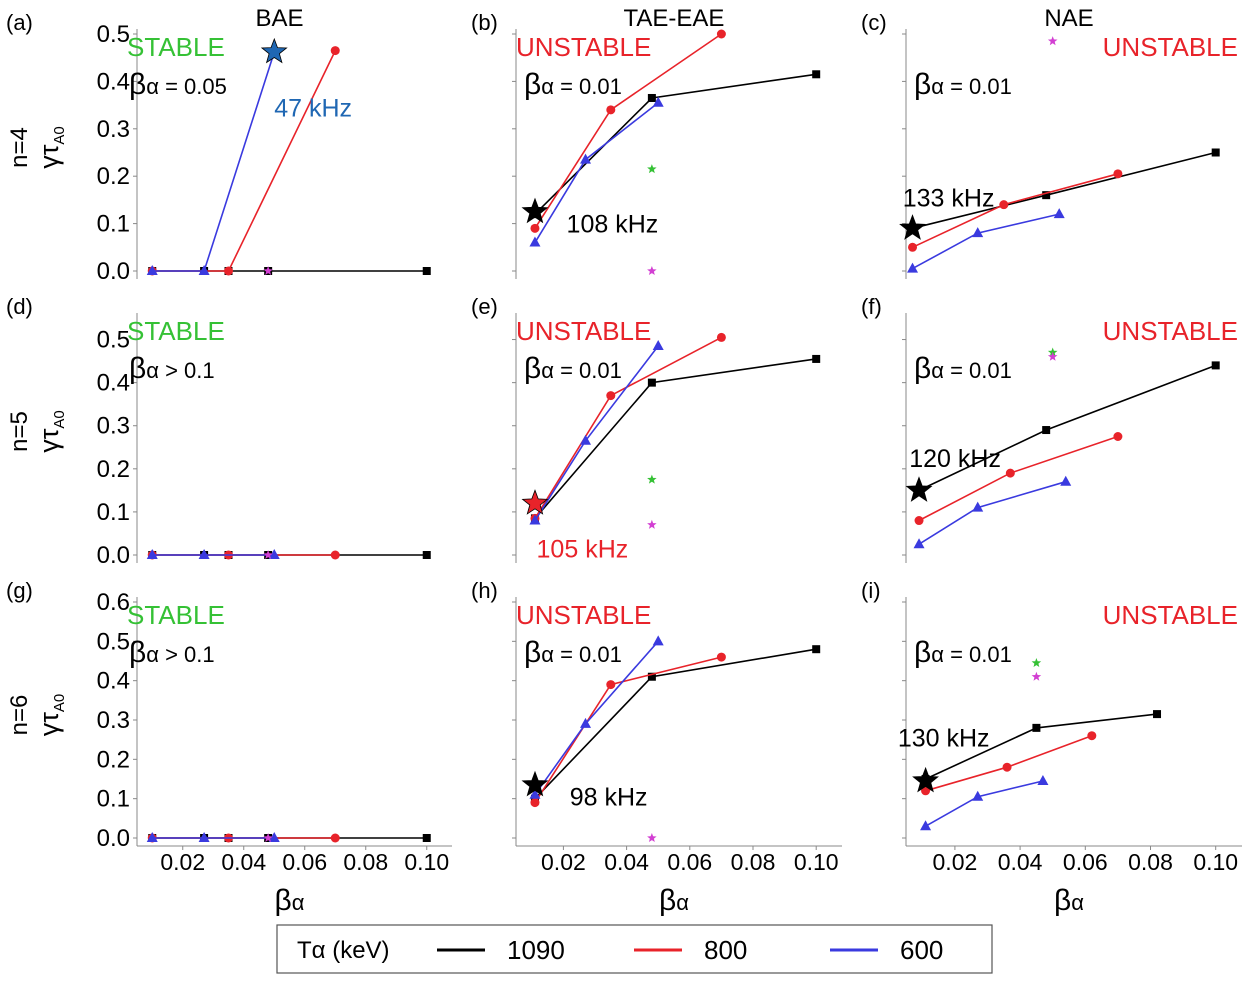  I want to click on column-title: TAE-EAE, so click(674, 18).